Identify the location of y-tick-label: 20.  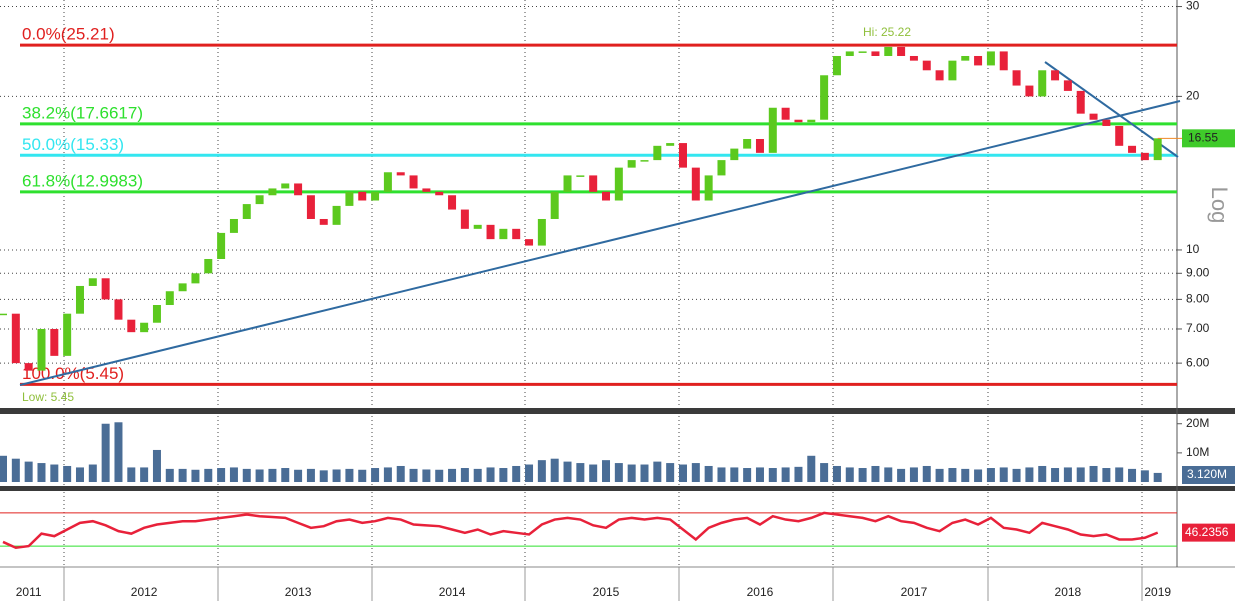
(1193, 96).